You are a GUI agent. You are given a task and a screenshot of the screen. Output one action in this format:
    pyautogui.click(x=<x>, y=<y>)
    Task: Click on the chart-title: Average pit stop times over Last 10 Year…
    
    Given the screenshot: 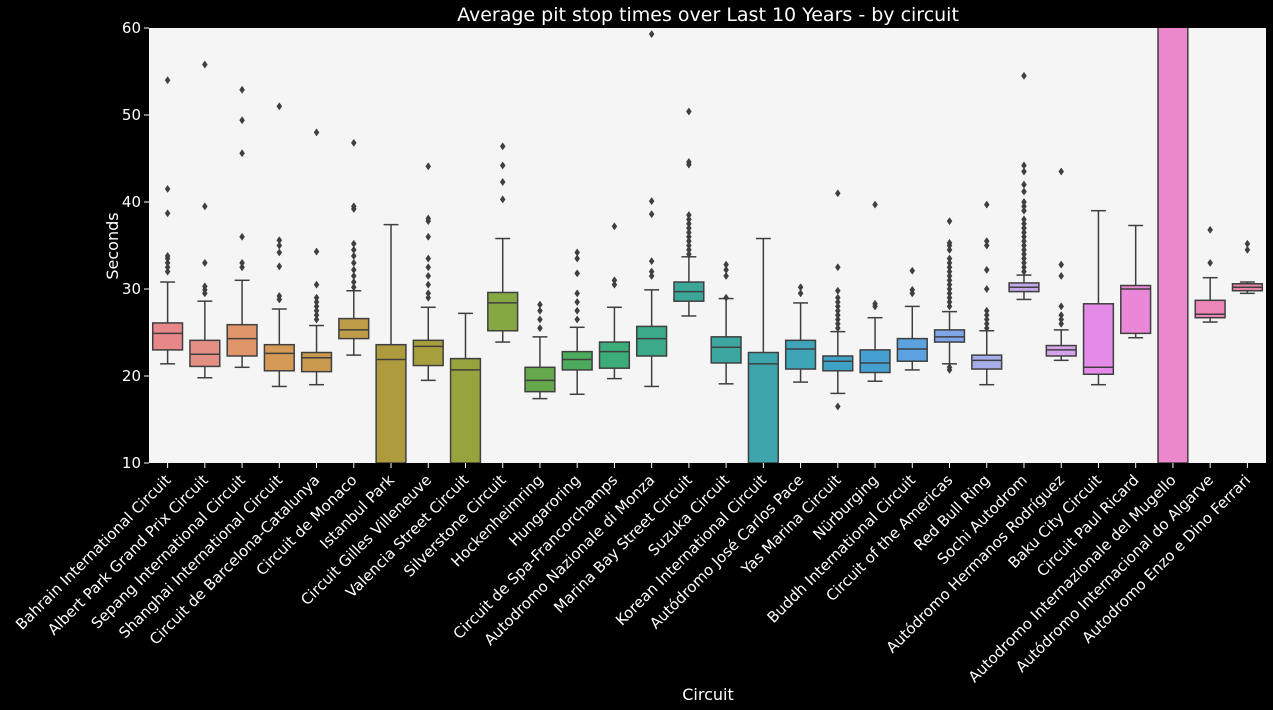 What is the action you would take?
    pyautogui.click(x=708, y=15)
    